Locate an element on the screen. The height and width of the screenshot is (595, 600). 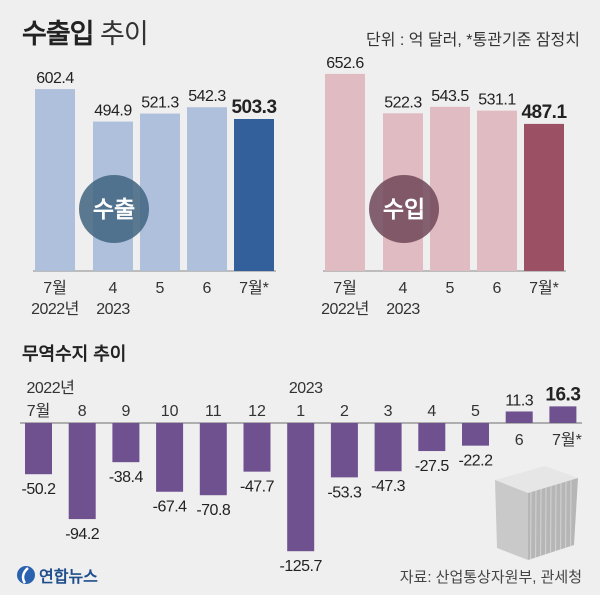
category-label: 9 is located at coordinates (125, 411).